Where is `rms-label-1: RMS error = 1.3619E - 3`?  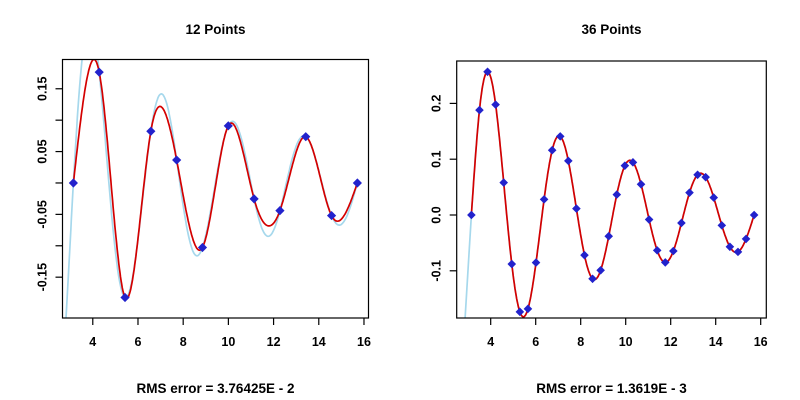
rms-label-1: RMS error = 1.3619E - 3 is located at coordinates (611, 388).